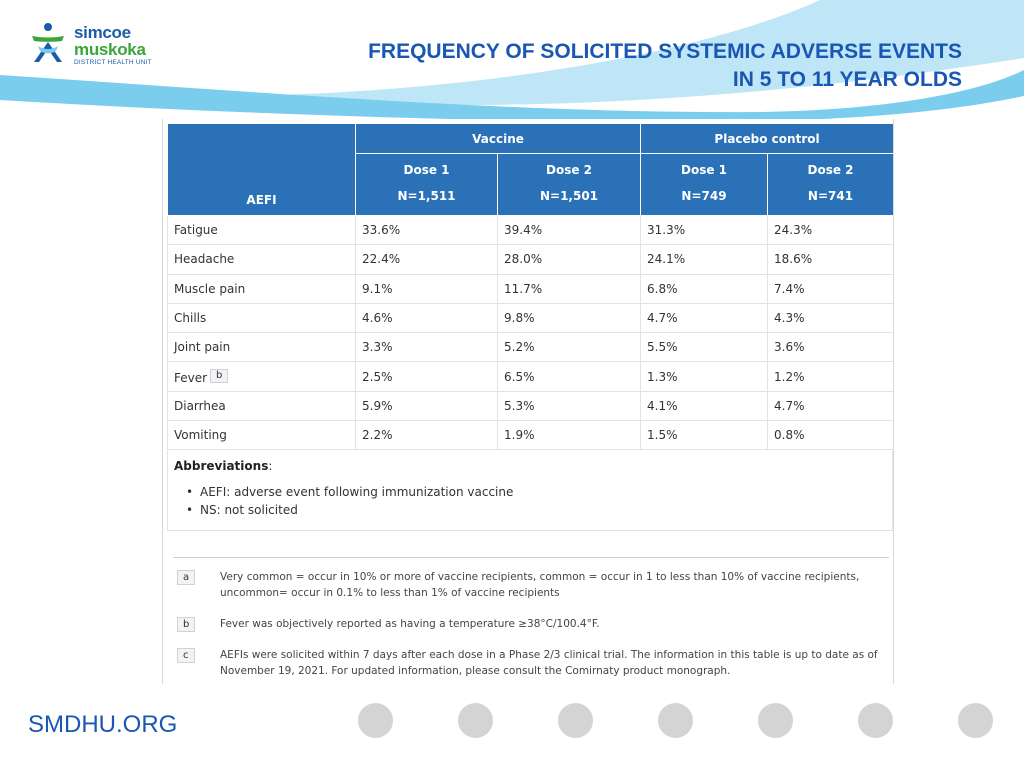 The height and width of the screenshot is (768, 1024). I want to click on table-cell: 11.7%, so click(569, 288).